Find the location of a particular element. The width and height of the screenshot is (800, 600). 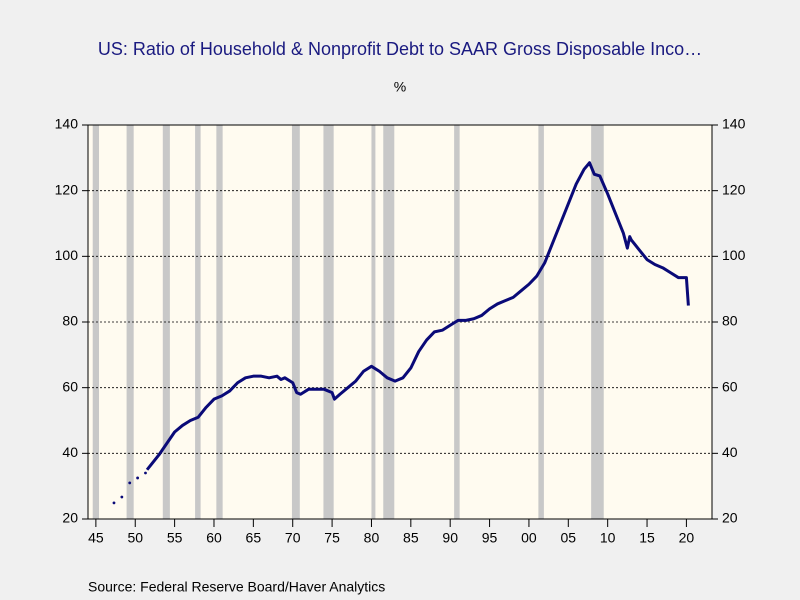

y-tick-label: 100 is located at coordinates (67, 255).